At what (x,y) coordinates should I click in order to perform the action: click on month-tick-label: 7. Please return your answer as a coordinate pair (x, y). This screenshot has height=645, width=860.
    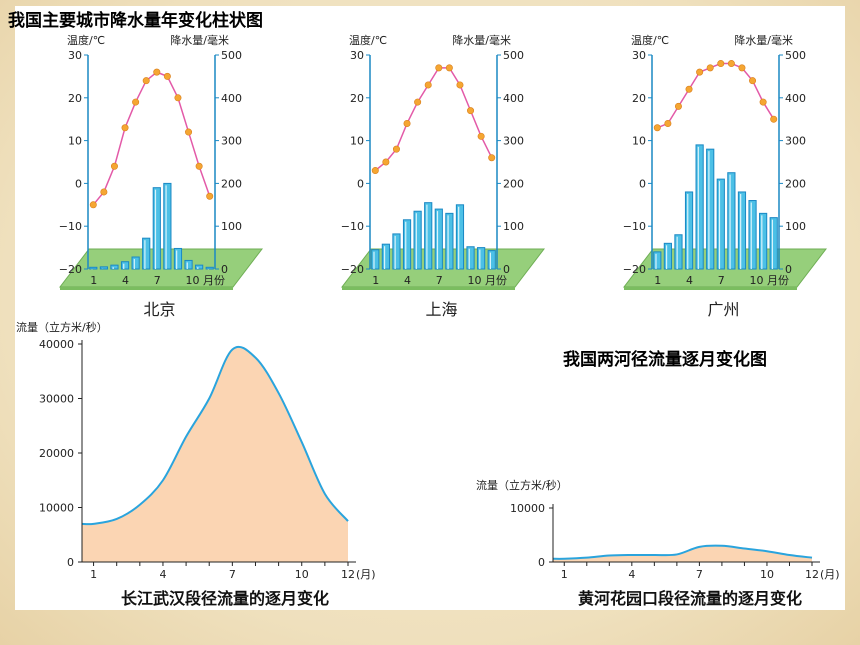
    Looking at the image, I should click on (157, 280).